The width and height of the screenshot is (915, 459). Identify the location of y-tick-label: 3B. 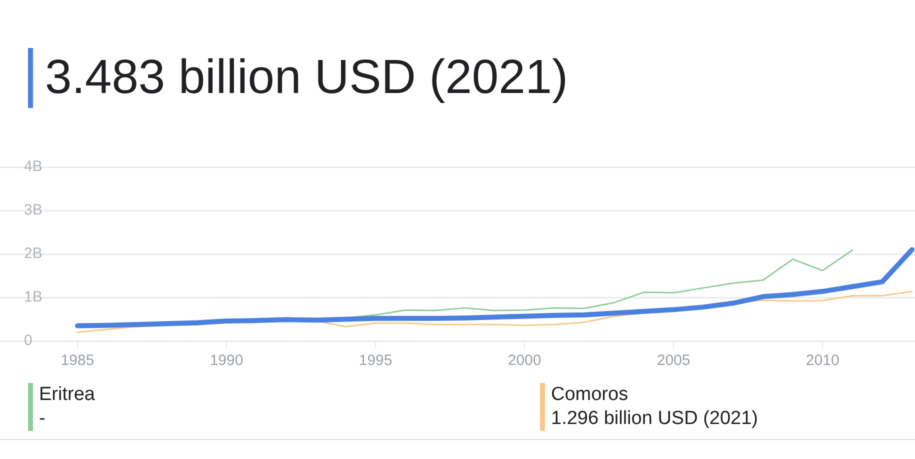
(33, 210).